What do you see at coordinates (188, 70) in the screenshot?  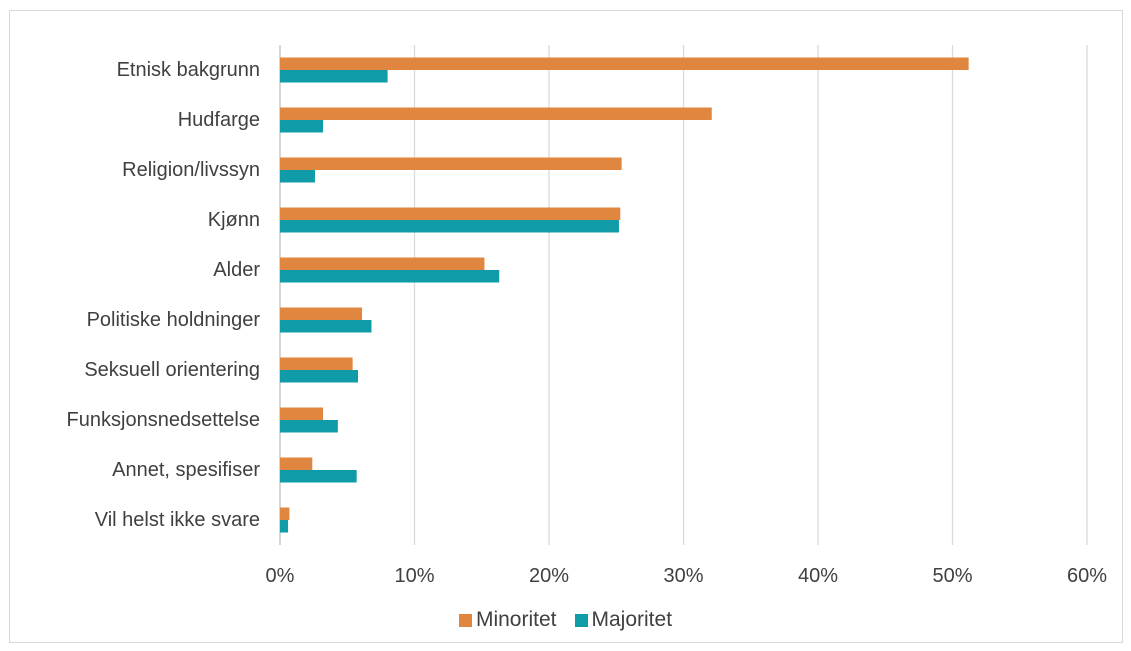 I see `category-label-0: Etnisk bakgrunn` at bounding box center [188, 70].